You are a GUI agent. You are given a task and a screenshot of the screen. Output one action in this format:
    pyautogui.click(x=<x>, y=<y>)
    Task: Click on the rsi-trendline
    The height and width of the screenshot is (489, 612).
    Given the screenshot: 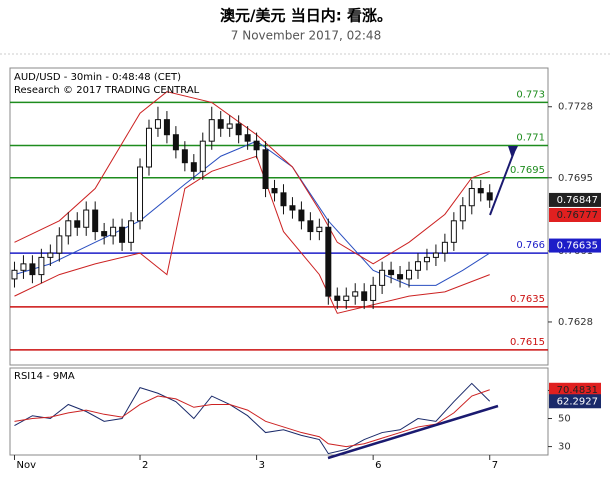 What is the action you would take?
    pyautogui.click(x=413, y=432)
    